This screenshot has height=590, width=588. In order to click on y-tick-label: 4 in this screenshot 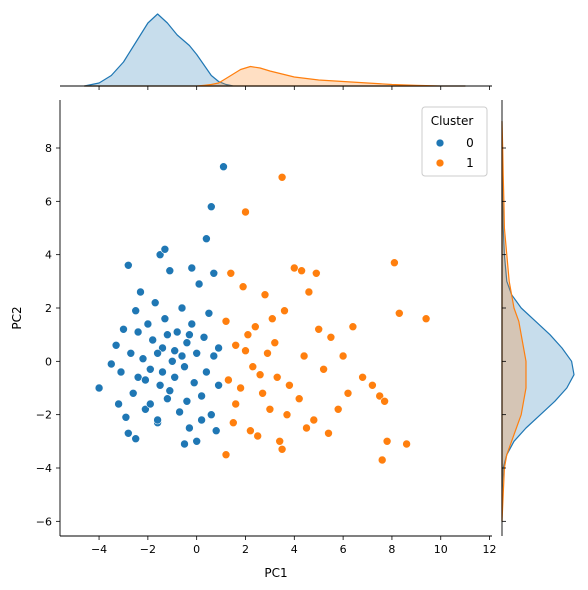, I will do `click(48, 255)`.